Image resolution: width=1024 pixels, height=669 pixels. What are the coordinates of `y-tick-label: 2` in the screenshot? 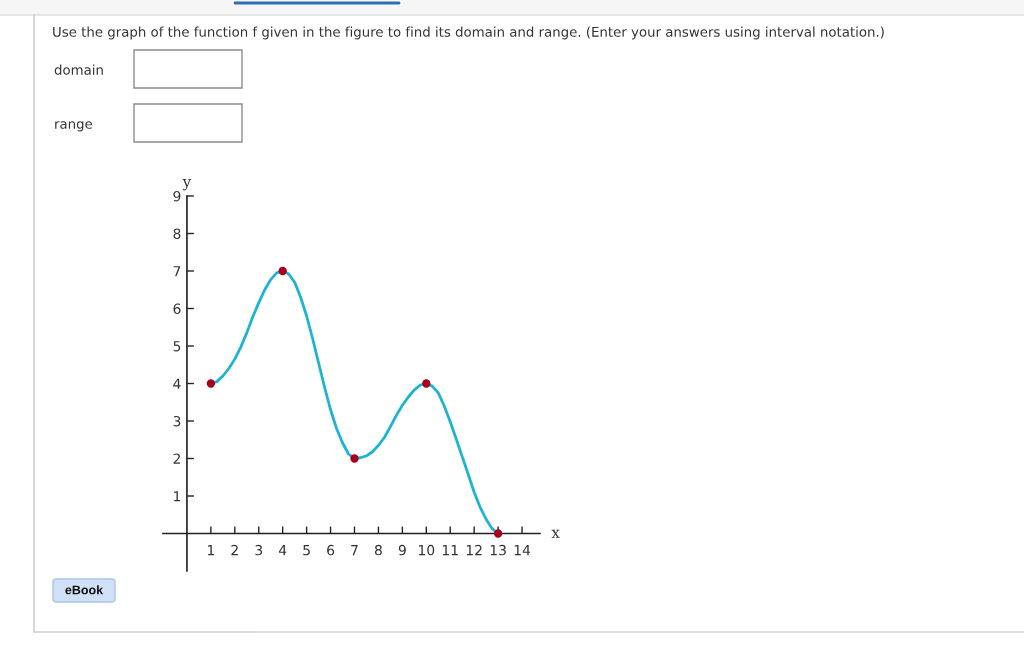 It's located at (176, 458).